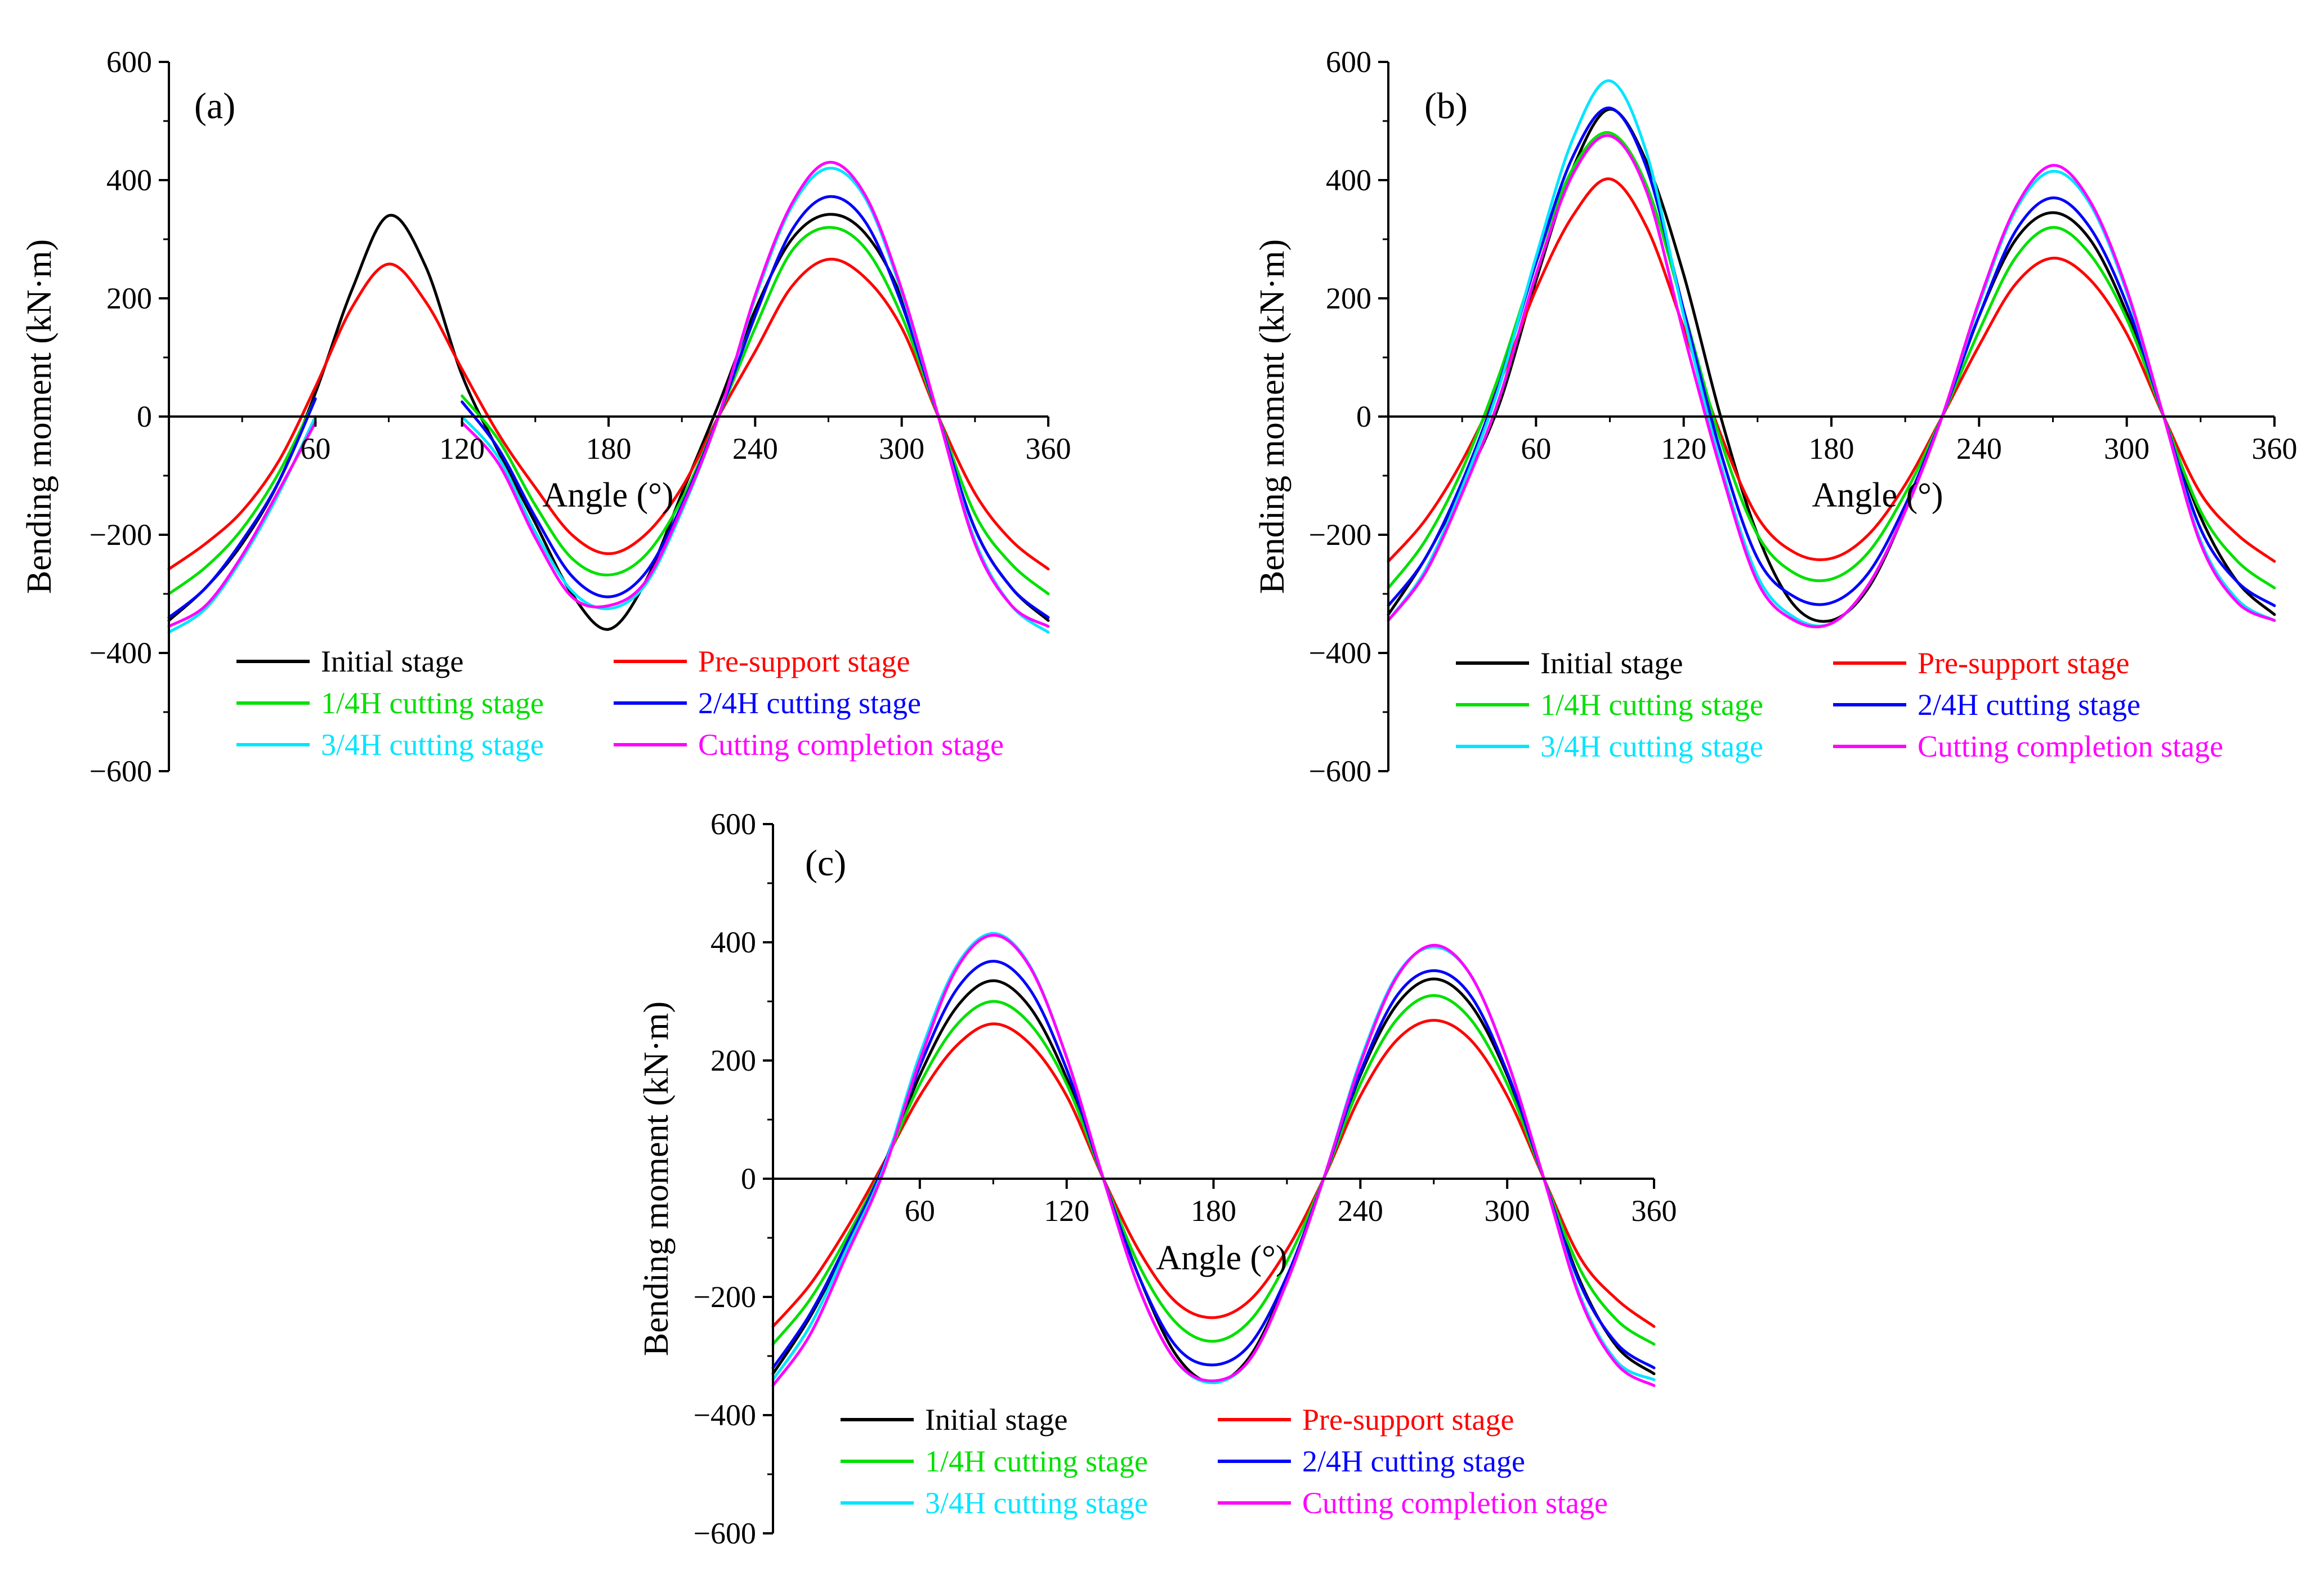 This screenshot has width=2324, height=1575. Describe the element at coordinates (121, 771) in the screenshot. I see `y-tick-label-a: −600` at that location.